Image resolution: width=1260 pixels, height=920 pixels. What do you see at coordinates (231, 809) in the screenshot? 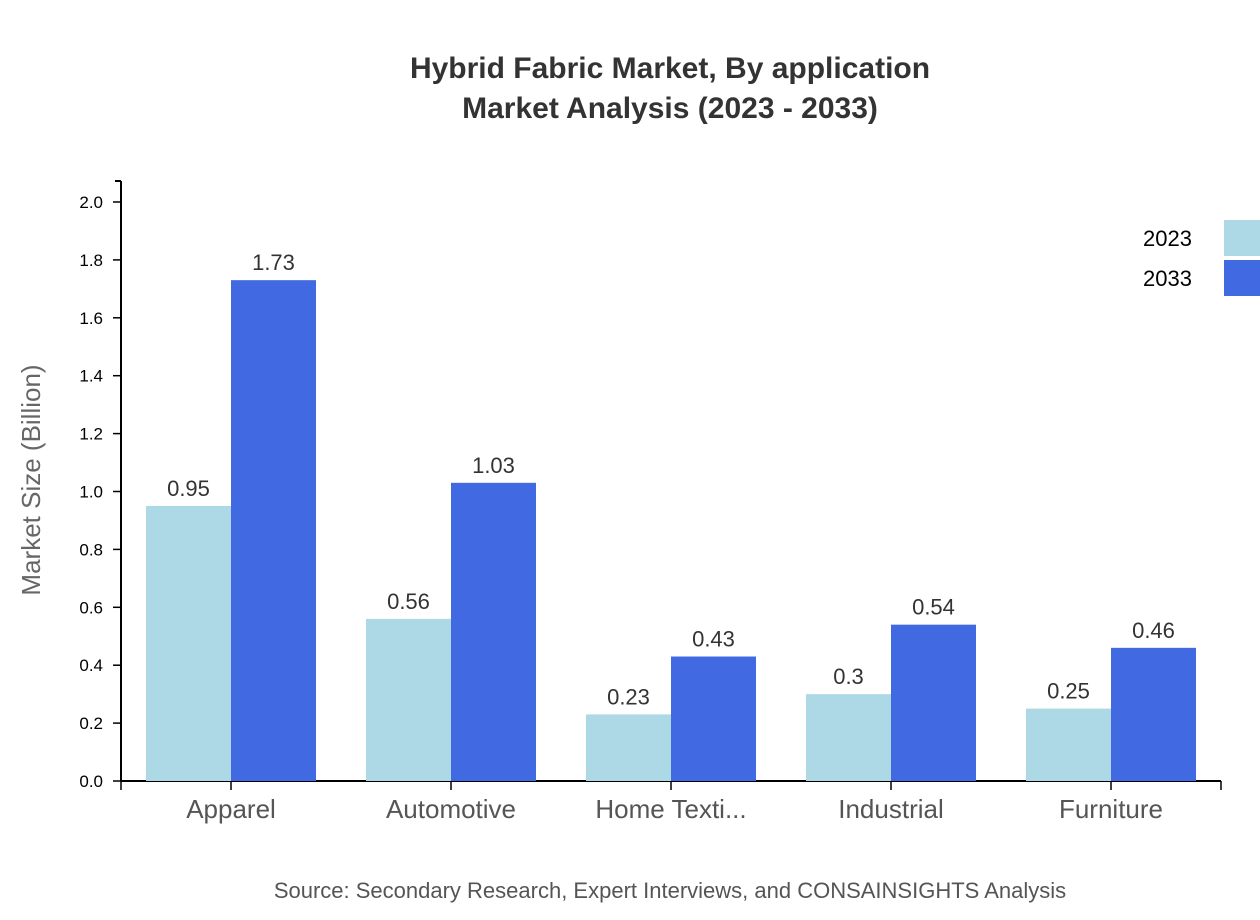
I see `x-tick-label: Apparel` at bounding box center [231, 809].